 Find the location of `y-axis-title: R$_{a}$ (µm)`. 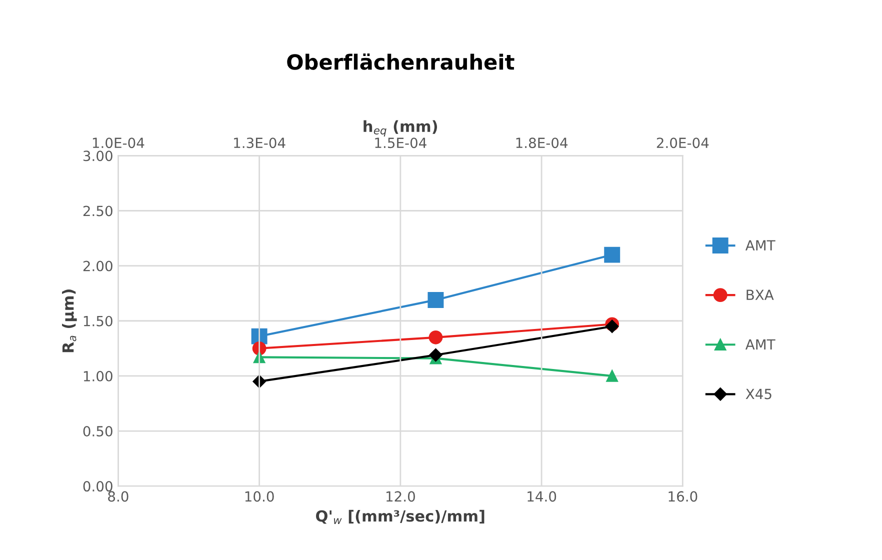

y-axis-title: R$_{a}$ (µm) is located at coordinates (69, 321).